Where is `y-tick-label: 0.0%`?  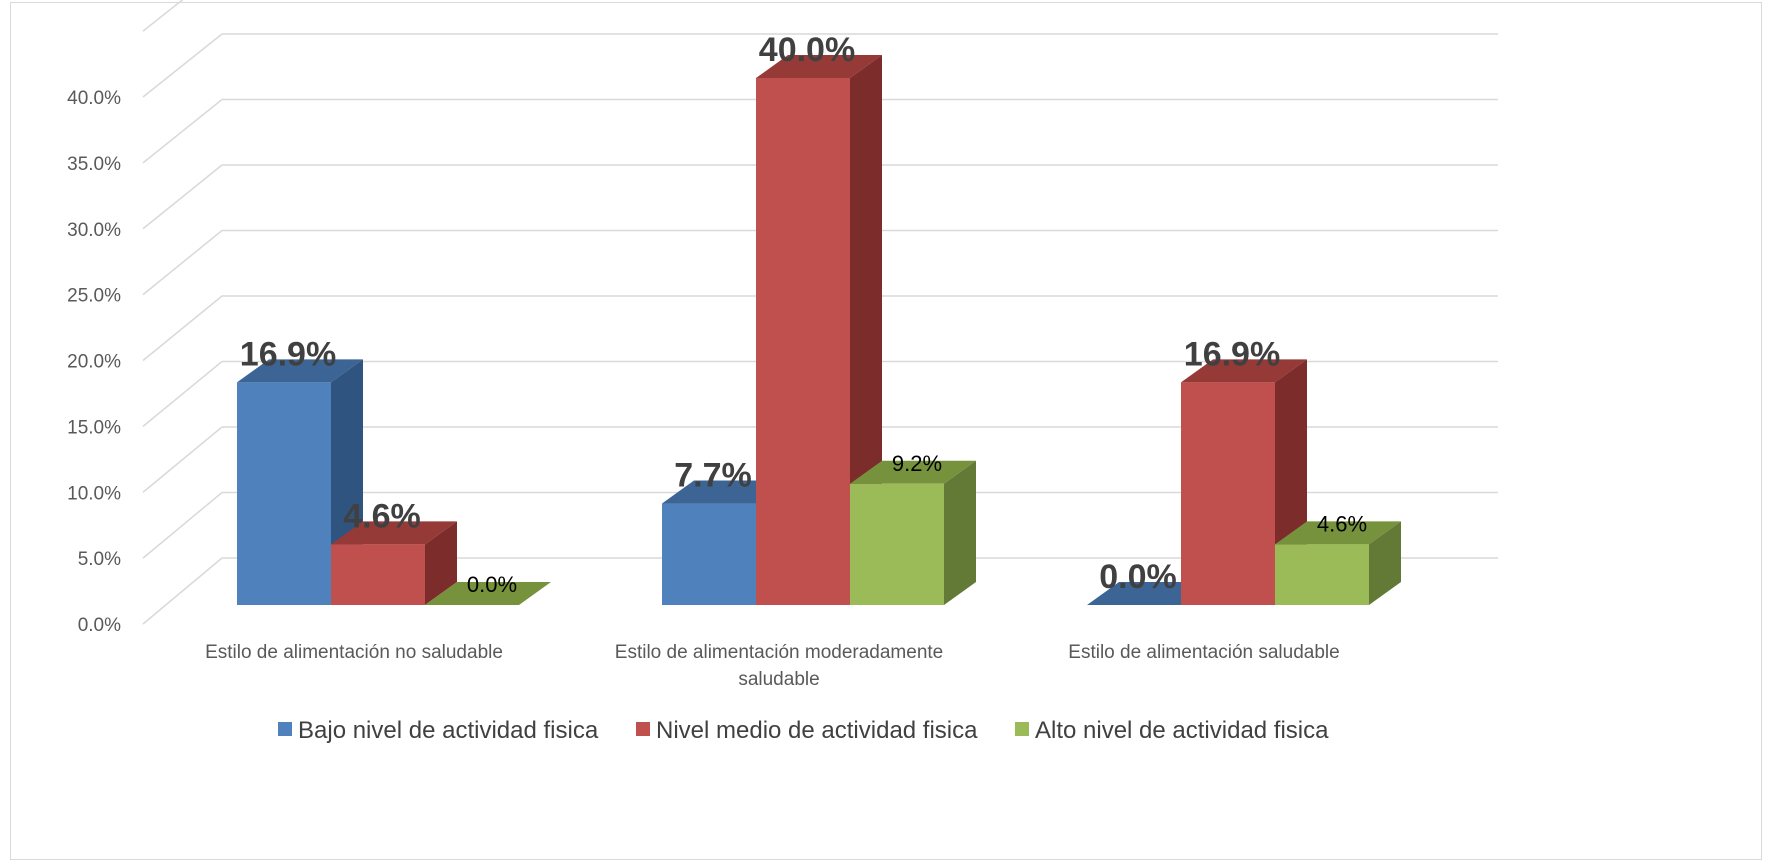 y-tick-label: 0.0% is located at coordinates (99, 625).